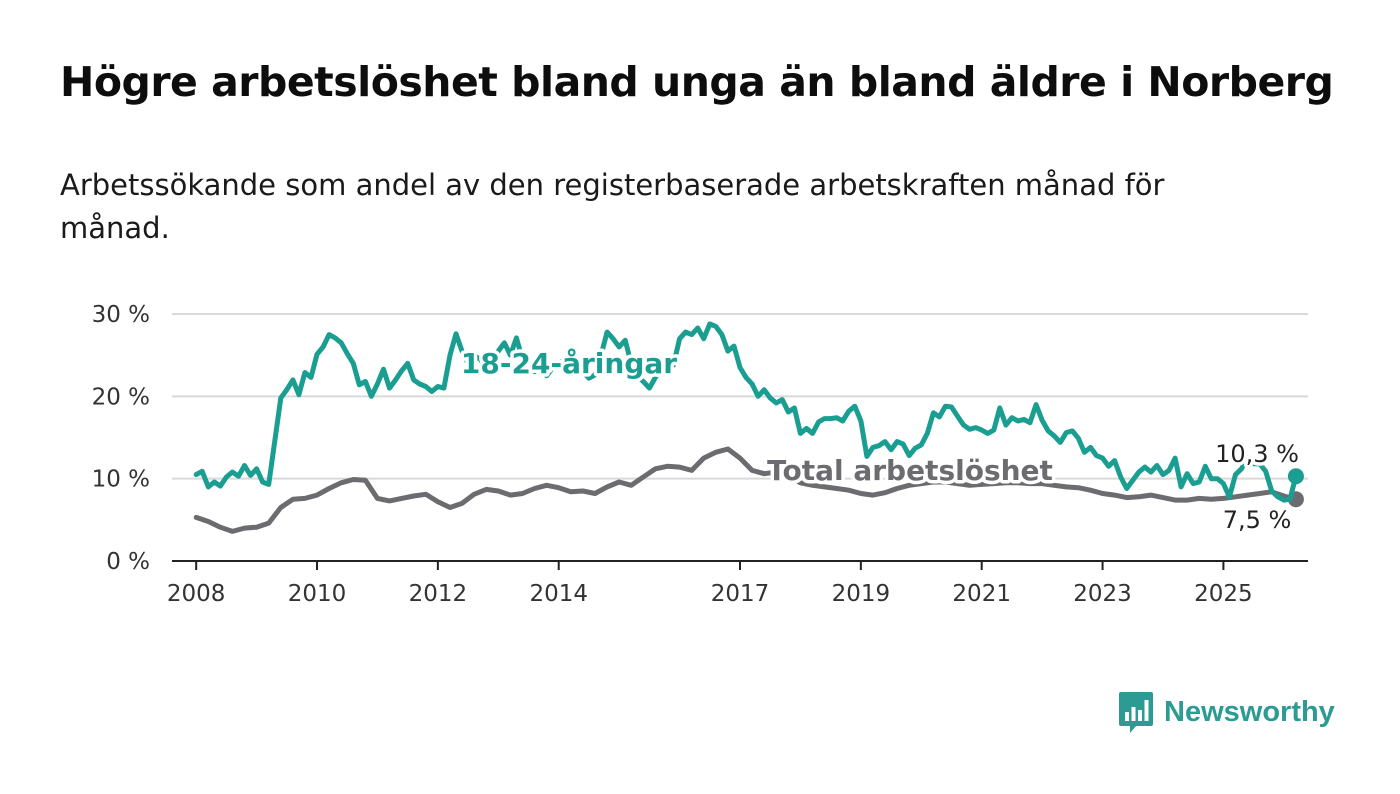  Describe the element at coordinates (196, 594) in the screenshot. I see `x-tick-label: 2008` at that location.